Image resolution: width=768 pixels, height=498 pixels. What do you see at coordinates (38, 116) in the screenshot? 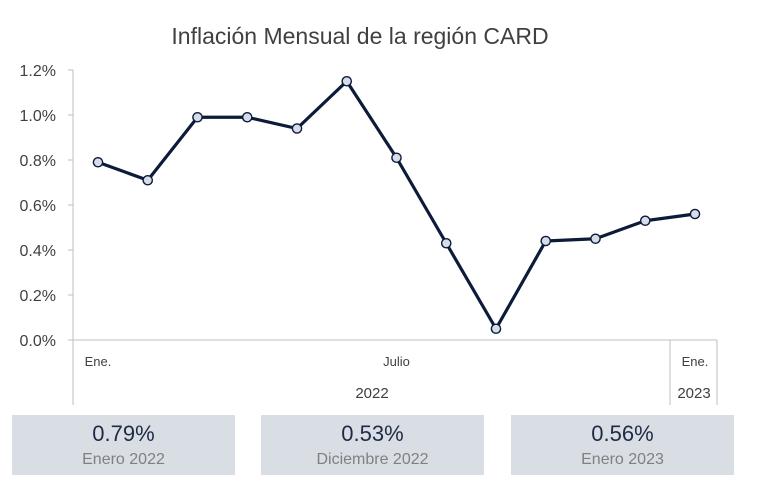
I see `y-tick-label: 1.0%` at bounding box center [38, 116].